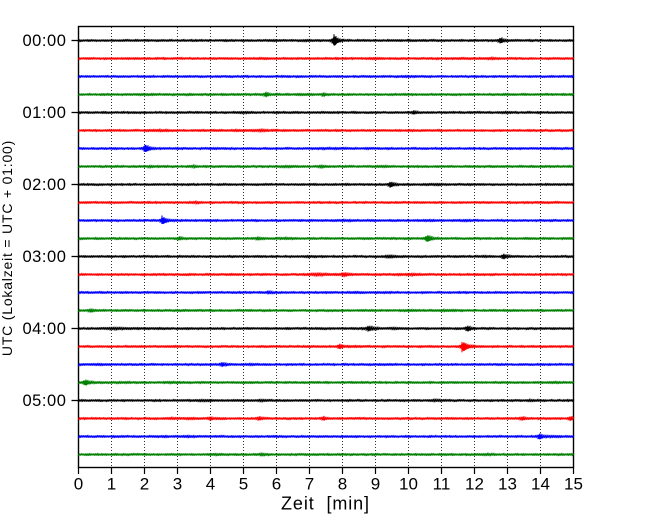  I want to click on svg-text: 1, so click(111, 484).